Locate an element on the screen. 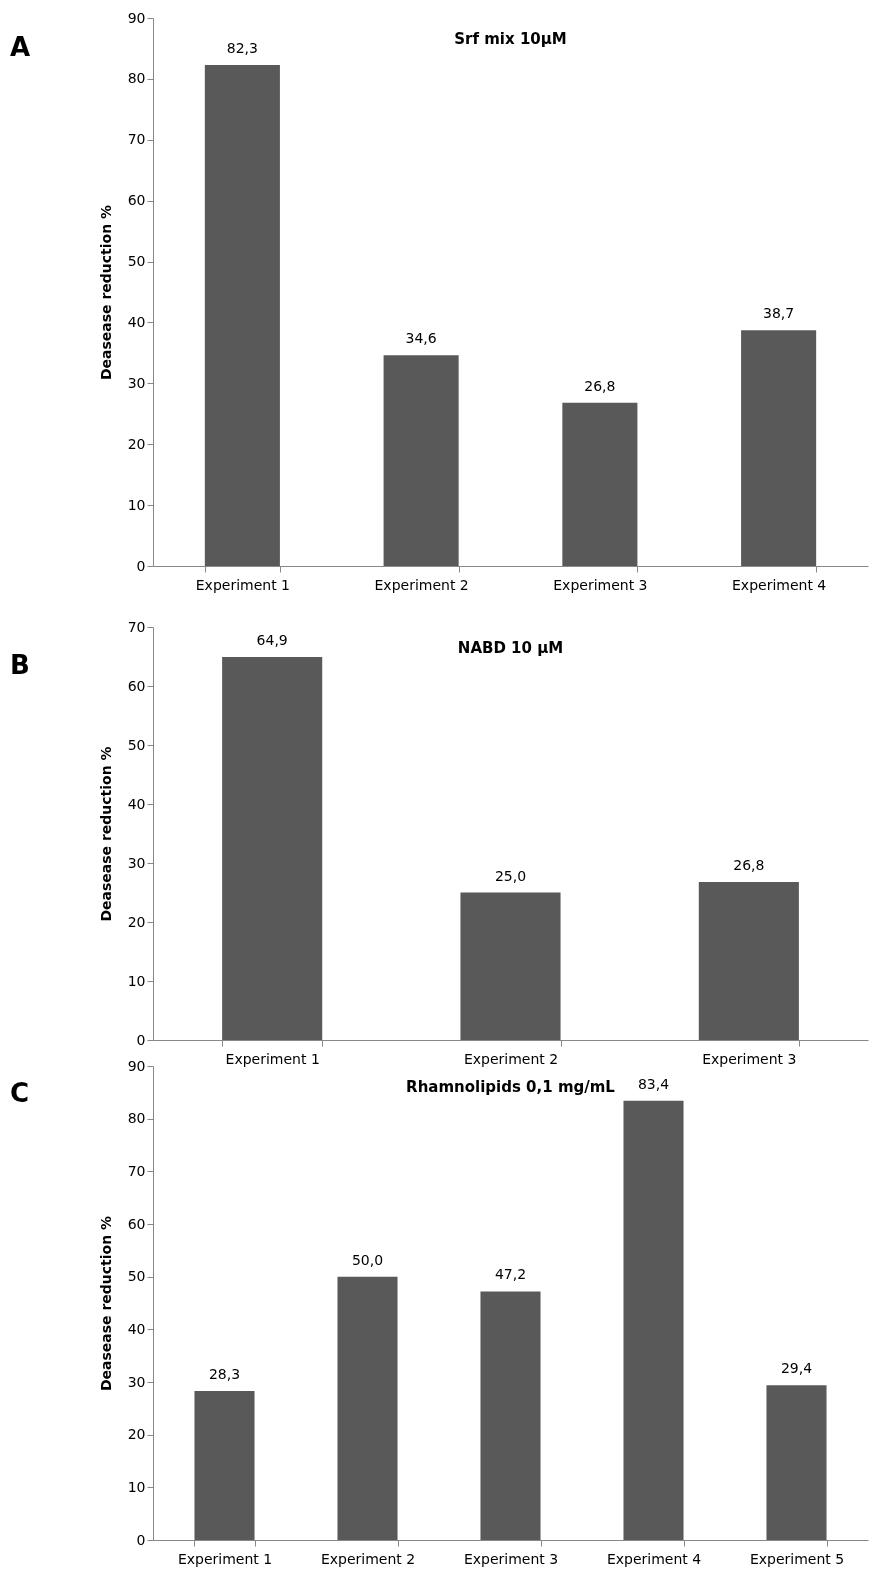 This screenshot has height=1580, width=882. data-label: 64,9 is located at coordinates (272, 640).